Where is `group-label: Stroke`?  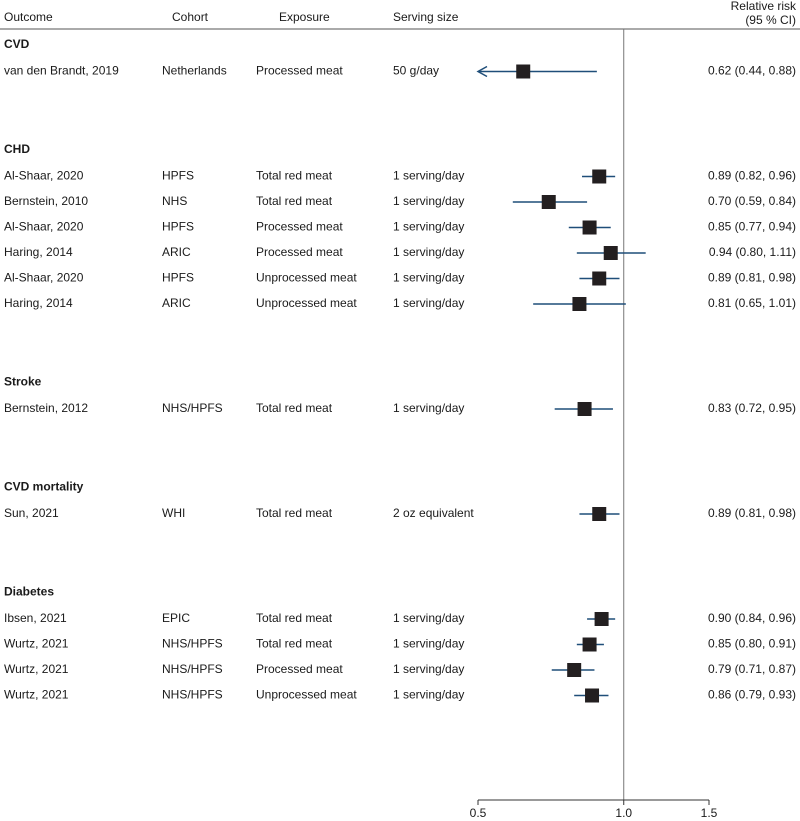
group-label: Stroke is located at coordinates (23, 382).